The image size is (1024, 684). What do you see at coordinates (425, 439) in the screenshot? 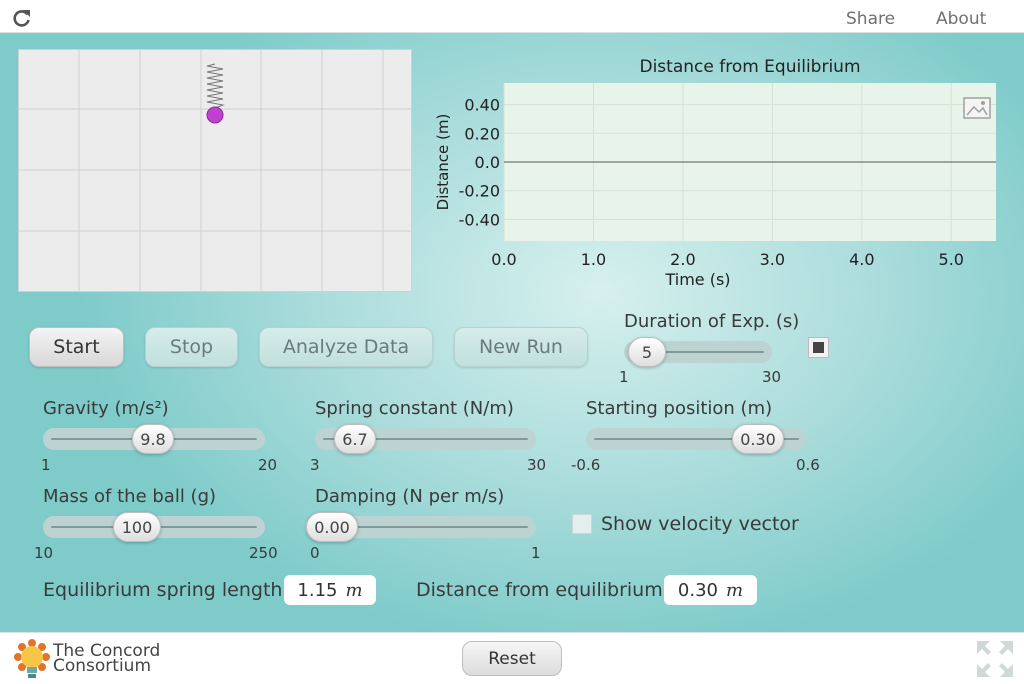
I see `spring-constant-slider: 6.7` at bounding box center [425, 439].